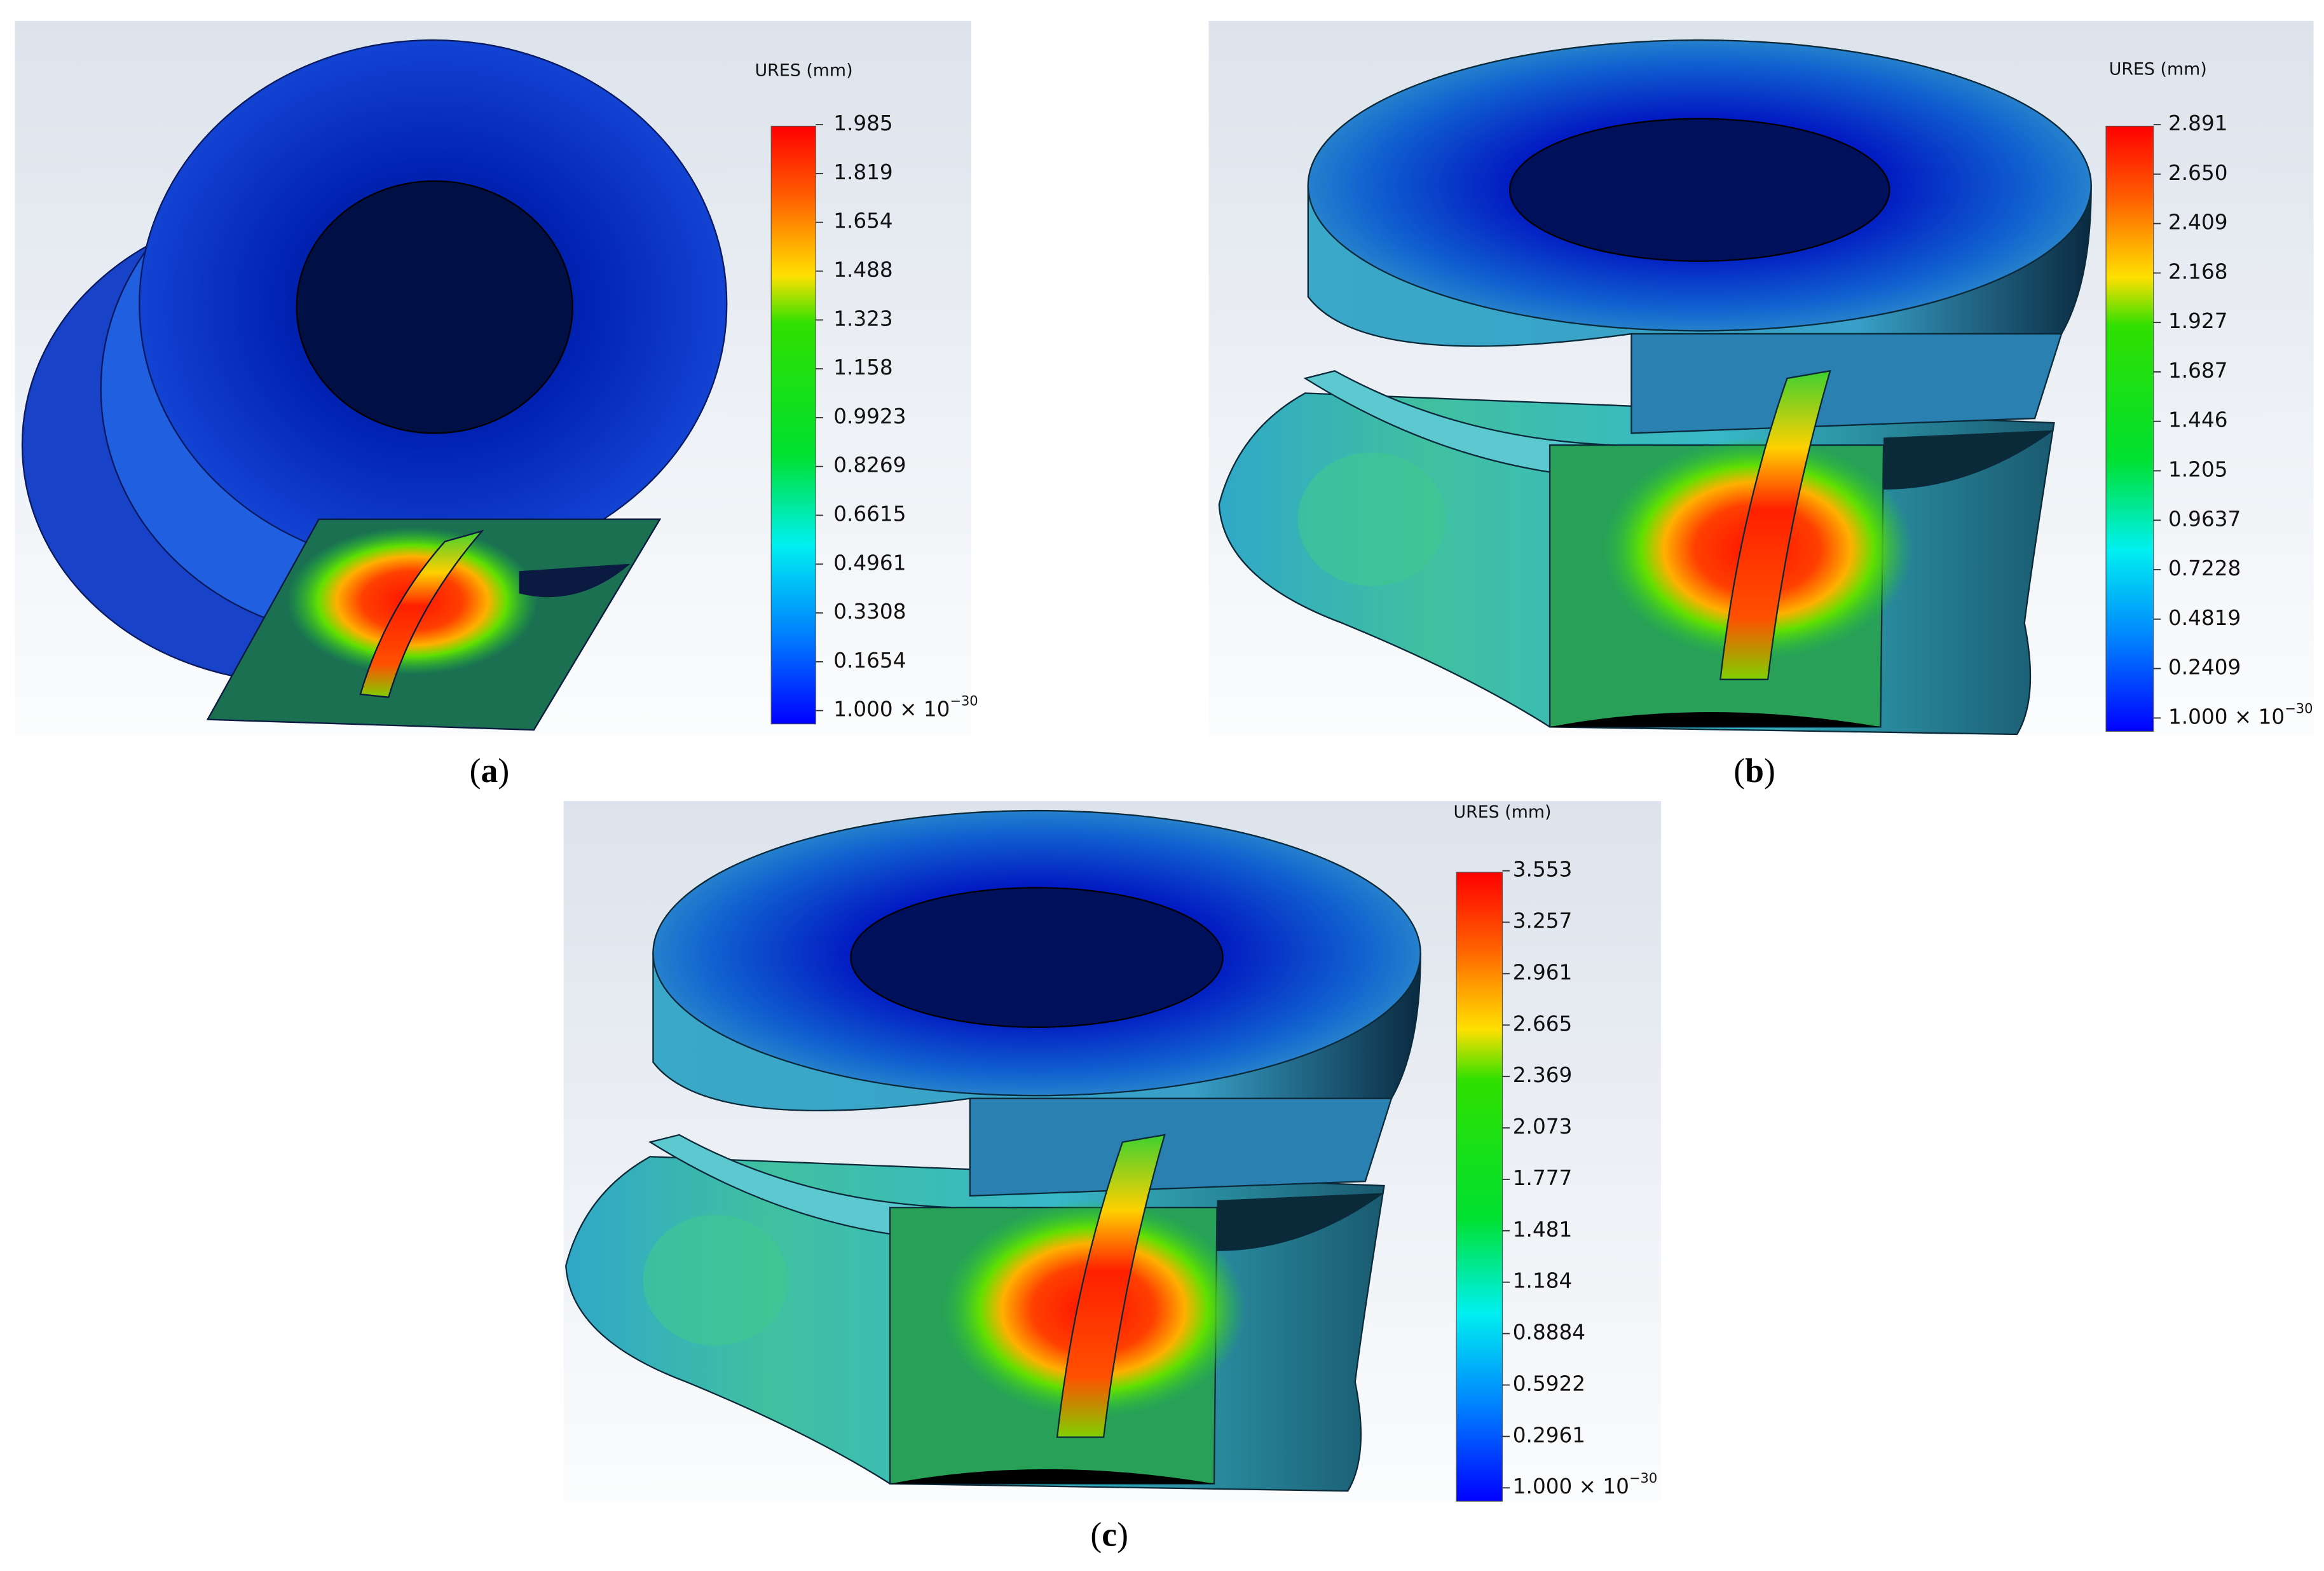 The height and width of the screenshot is (1571, 2324). I want to click on legend-label: 0.4819, so click(2204, 618).